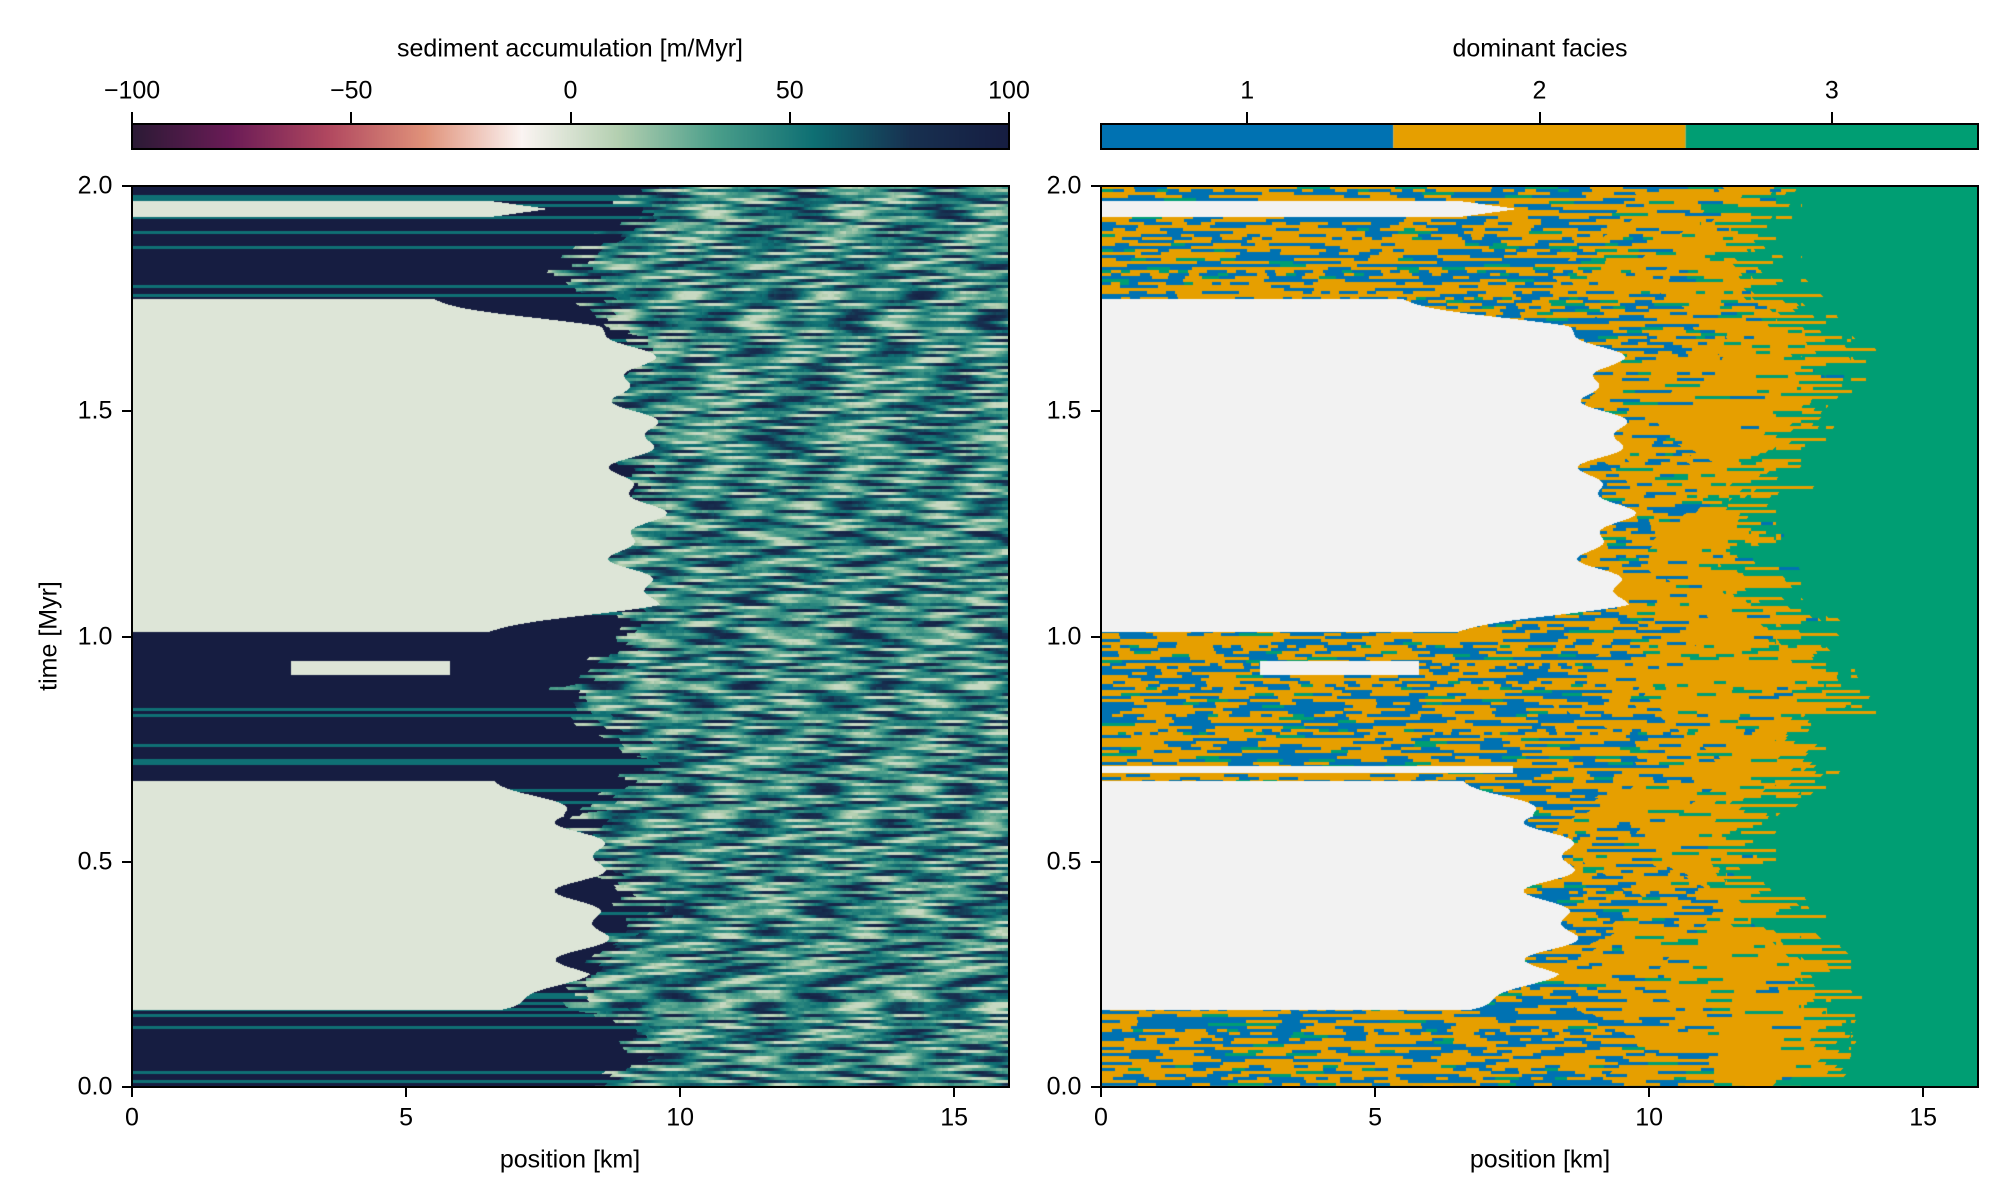 This screenshot has height=1200, width=2000. Describe the element at coordinates (1831, 90) in the screenshot. I see `colorbar-tick-label: 3` at that location.